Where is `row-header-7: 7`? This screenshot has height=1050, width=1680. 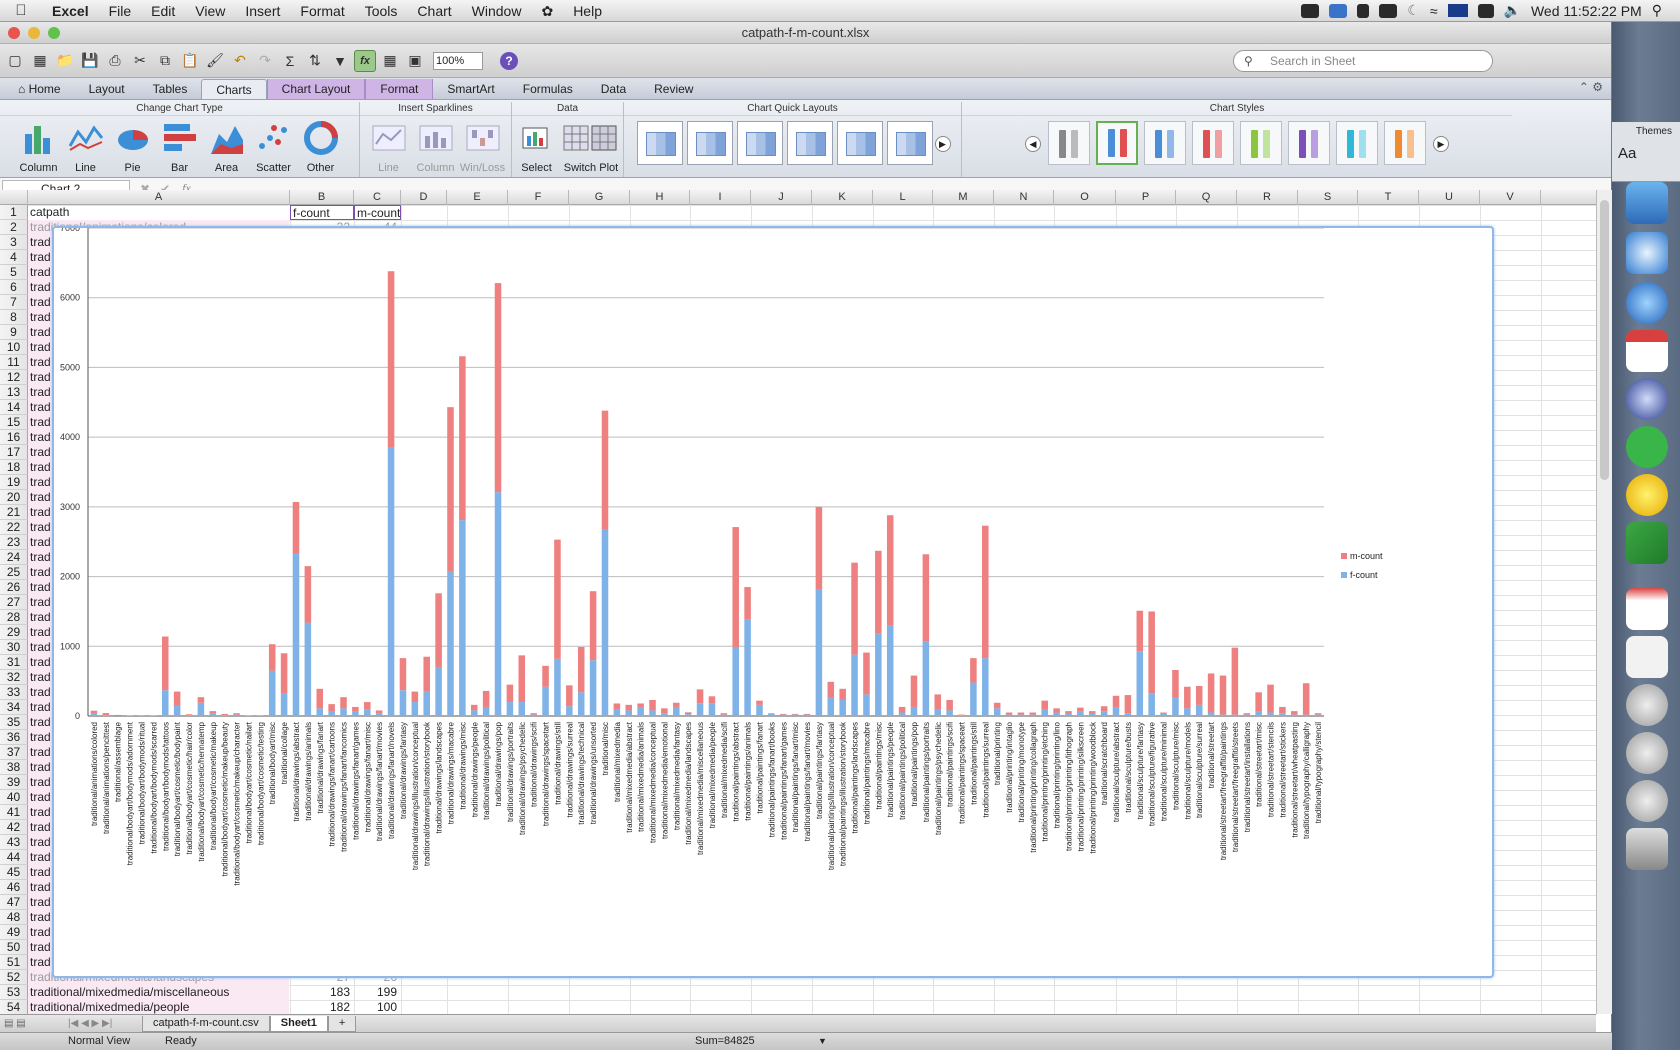
row-header-7: 7 is located at coordinates (14, 302).